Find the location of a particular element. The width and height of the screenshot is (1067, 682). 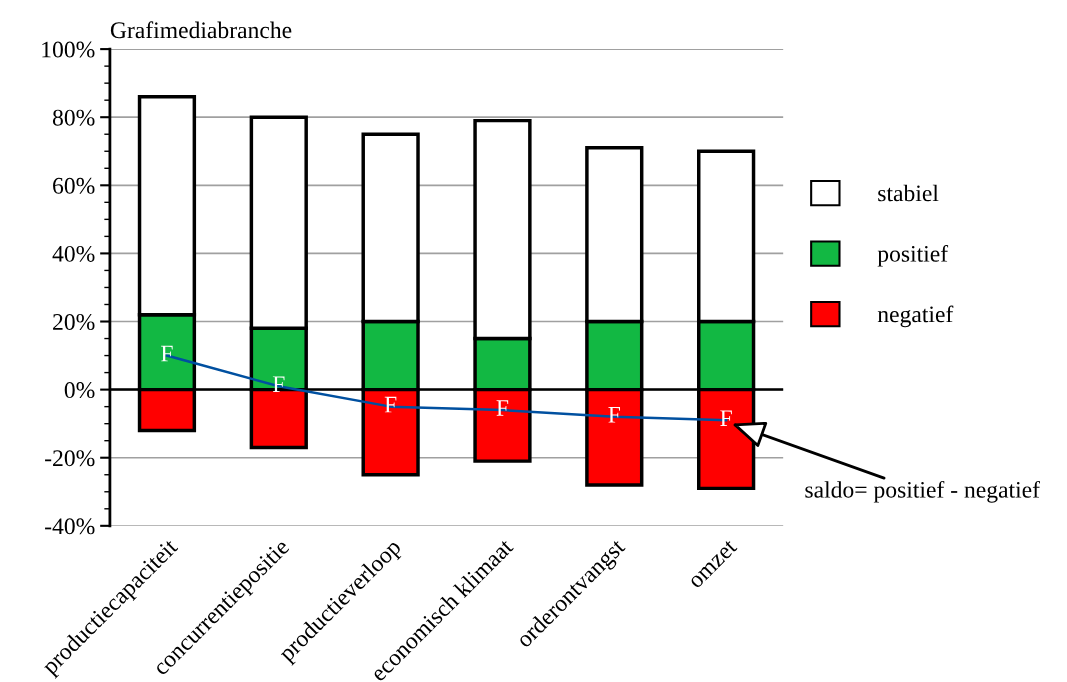

chart-title: Grafimediabranche is located at coordinates (201, 30).